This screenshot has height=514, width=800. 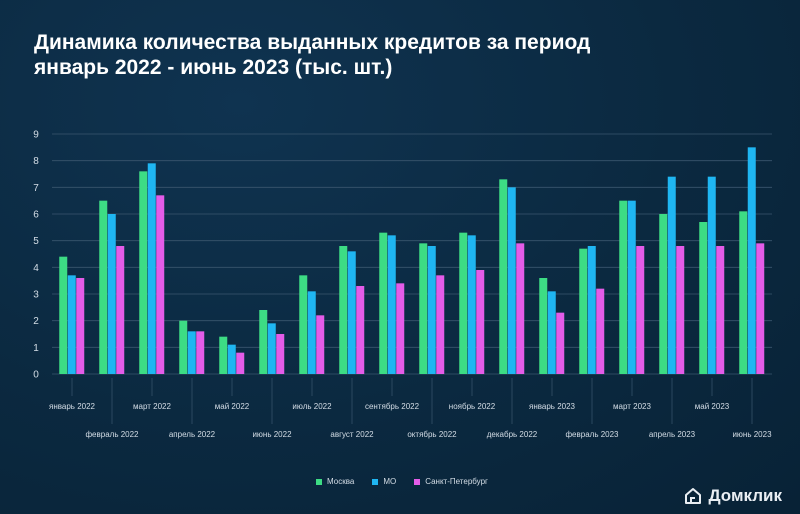 I want to click on chart-legend: Москва МО Санкт-Петербург, so click(x=402, y=481).